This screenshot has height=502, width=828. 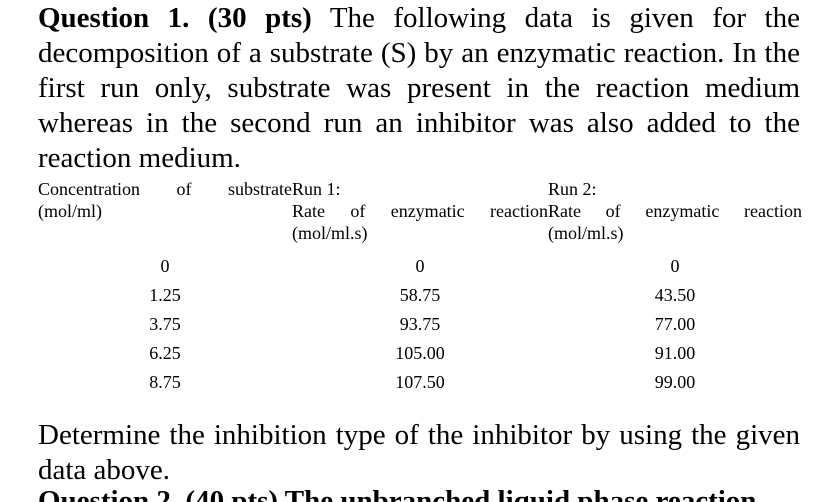 I want to click on cell-run1: 0, so click(x=420, y=266).